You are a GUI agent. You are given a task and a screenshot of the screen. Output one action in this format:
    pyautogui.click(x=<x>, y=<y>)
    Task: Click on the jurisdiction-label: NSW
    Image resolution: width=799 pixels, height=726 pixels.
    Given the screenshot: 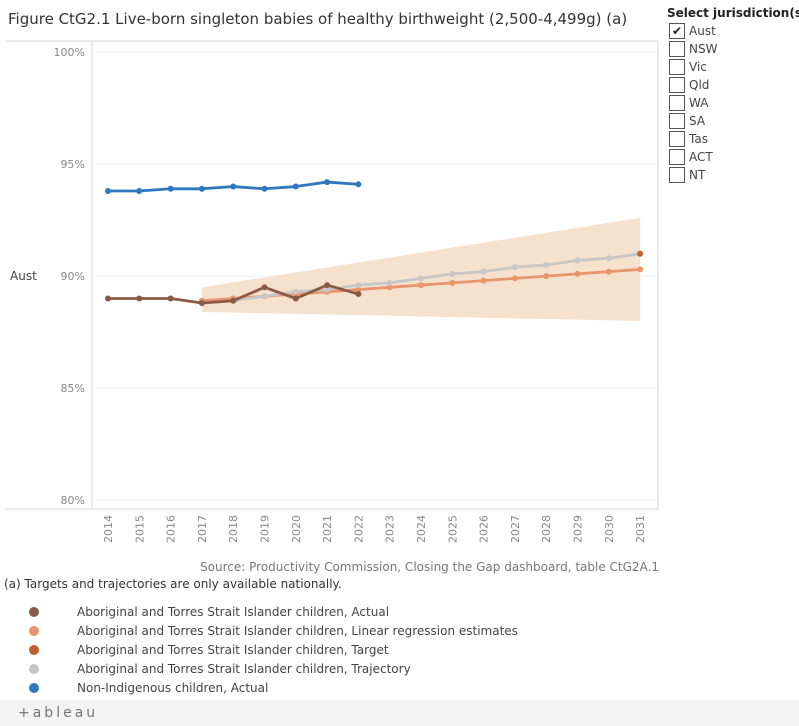 What is the action you would take?
    pyautogui.click(x=703, y=49)
    